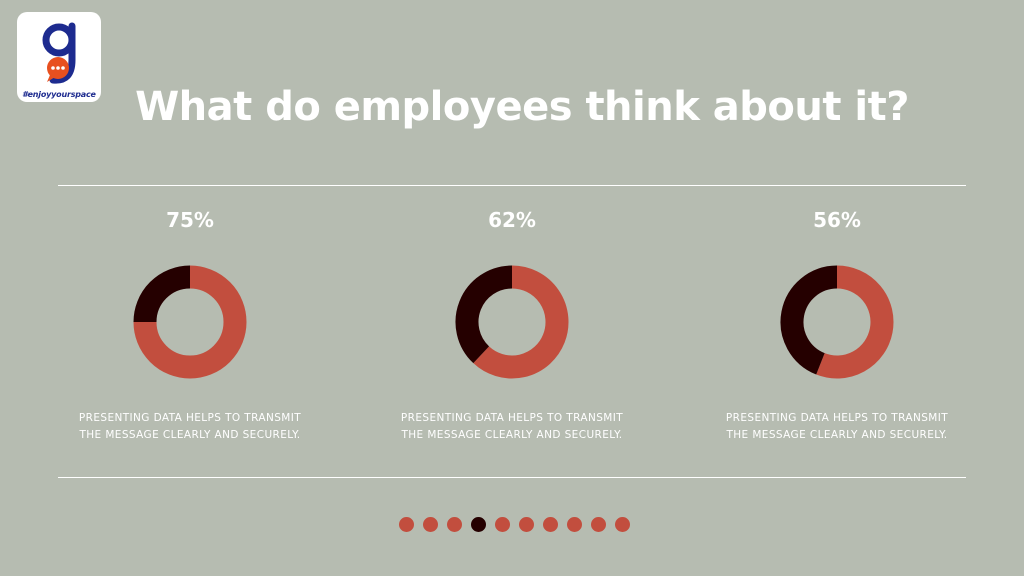 The width and height of the screenshot is (1024, 576). Describe the element at coordinates (522, 107) in the screenshot. I see `page-title: What do employees think about it?` at that location.